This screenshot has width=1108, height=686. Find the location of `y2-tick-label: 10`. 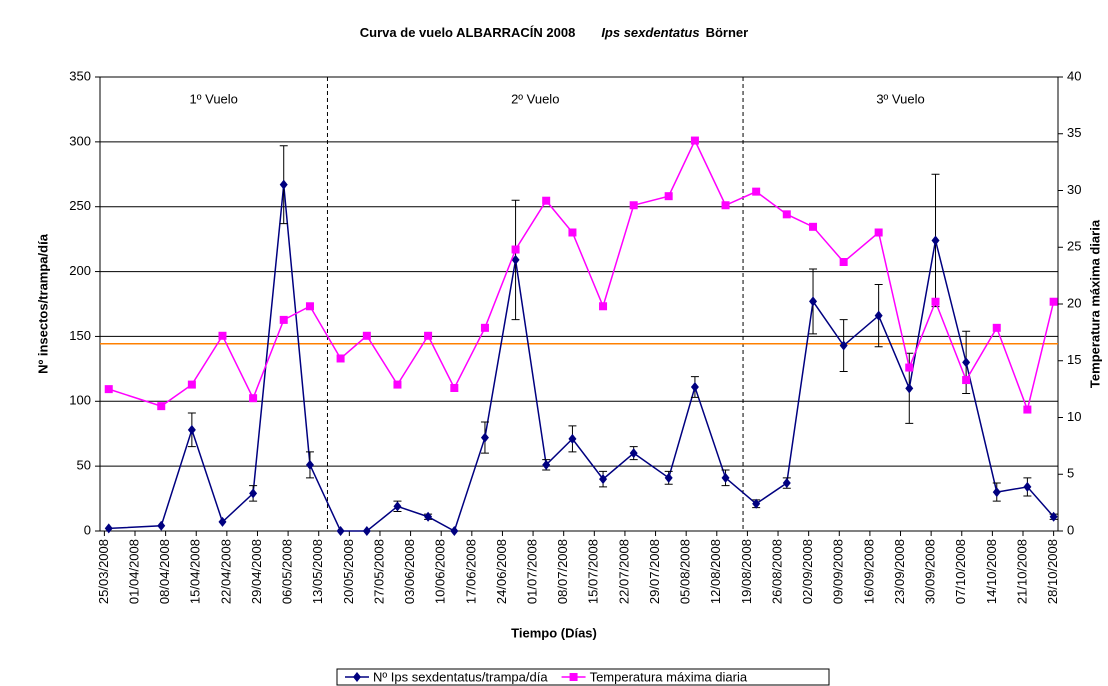

y2-tick-label: 10 is located at coordinates (1074, 416).